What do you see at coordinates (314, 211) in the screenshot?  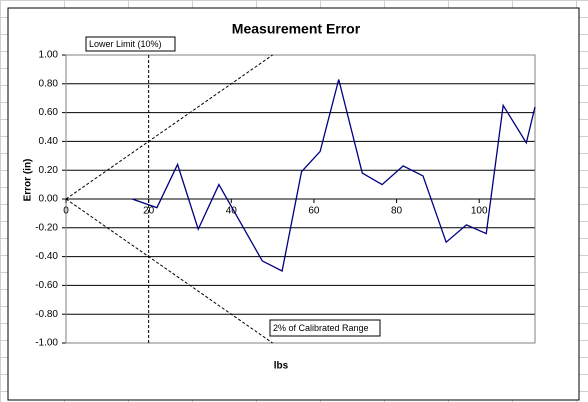 I see `x-tick-label: 60` at bounding box center [314, 211].